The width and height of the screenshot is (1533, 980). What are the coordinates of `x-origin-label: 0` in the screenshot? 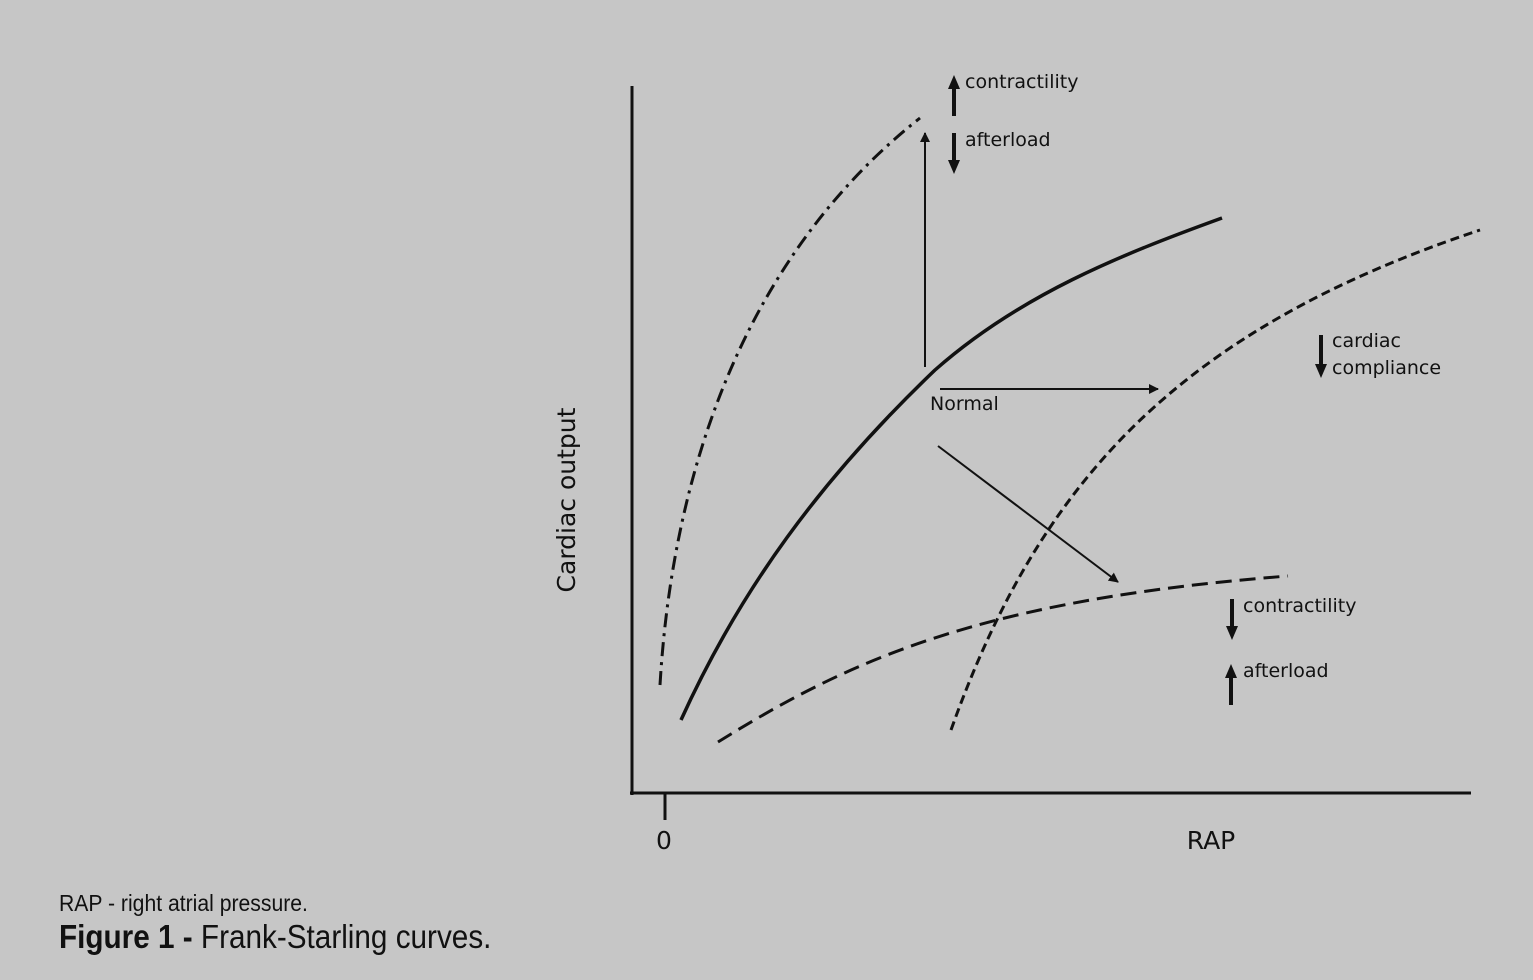 It's located at (664, 840).